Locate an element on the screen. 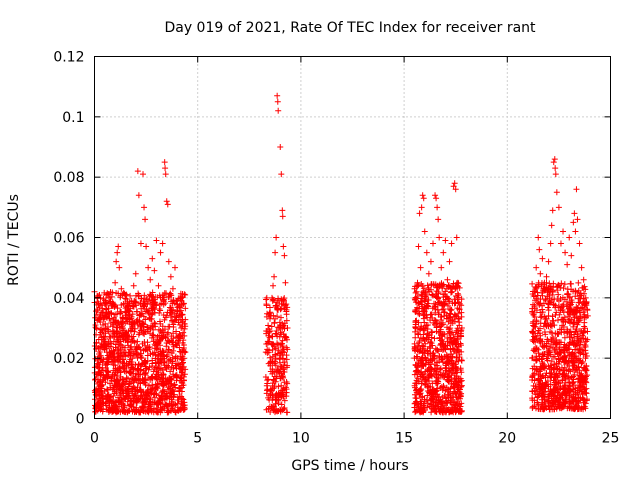 Image resolution: width=640 pixels, height=480 pixels. y-tick-label: 0.02 is located at coordinates (68, 359).